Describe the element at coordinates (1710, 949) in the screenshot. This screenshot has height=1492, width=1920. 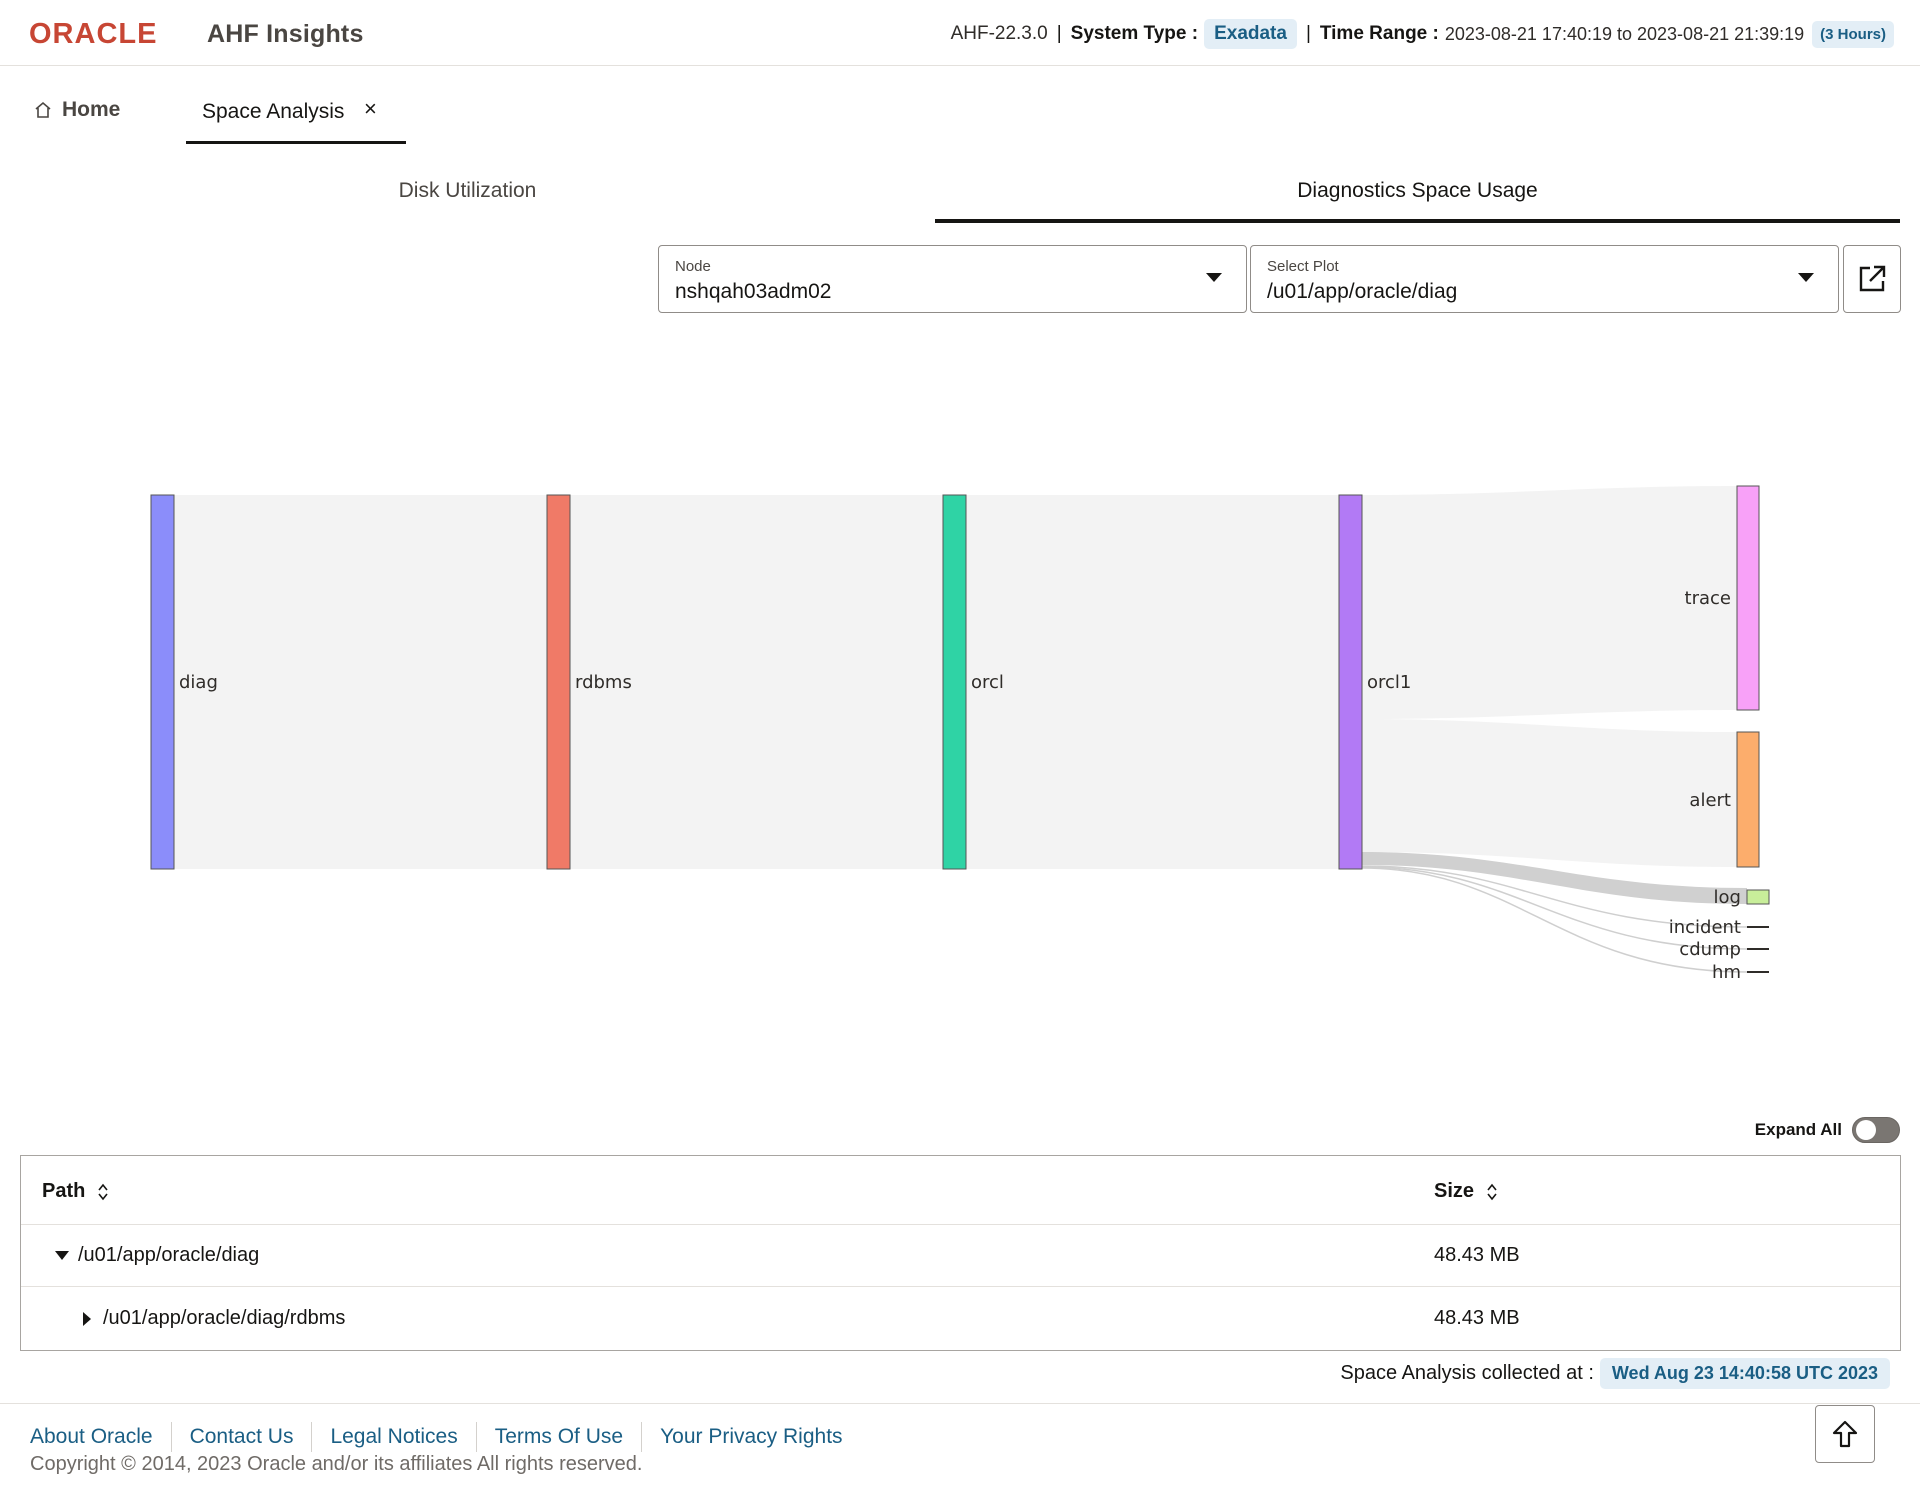
I see `sankey-label-cdump: cdump` at that location.